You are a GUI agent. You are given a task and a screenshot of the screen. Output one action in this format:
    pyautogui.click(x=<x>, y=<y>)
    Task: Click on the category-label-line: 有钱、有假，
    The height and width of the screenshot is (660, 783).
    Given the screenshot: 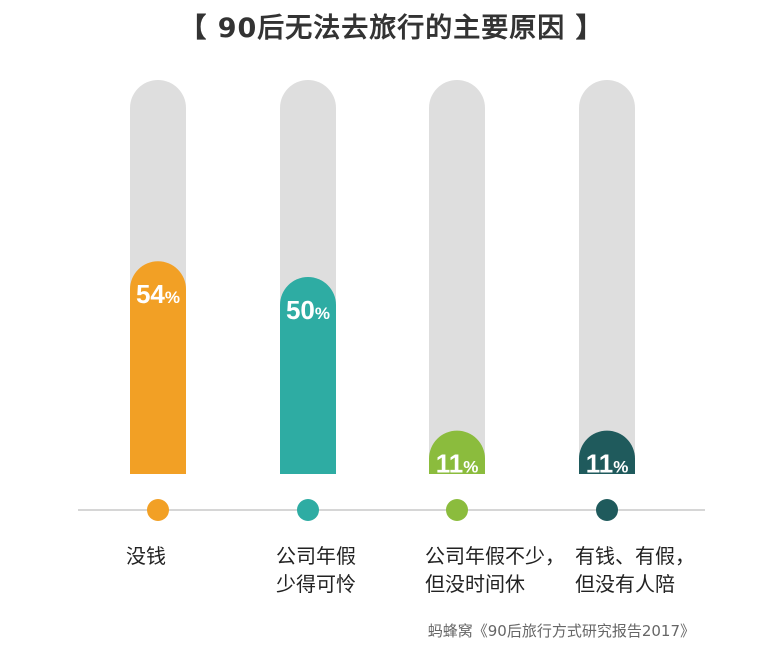 What is the action you would take?
    pyautogui.click(x=635, y=556)
    